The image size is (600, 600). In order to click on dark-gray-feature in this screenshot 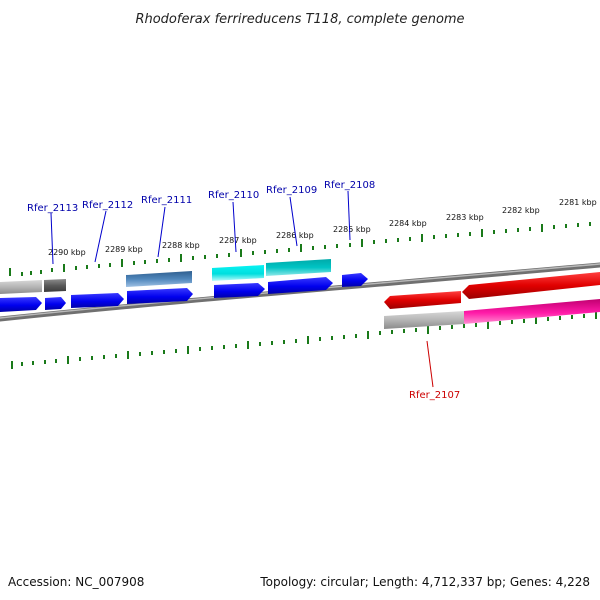, I will do `click(55, 285)`.